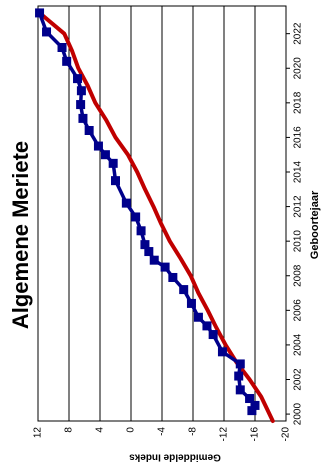 This screenshot has width=326, height=474. I want to click on x-axis-label: Geboortejaar, so click(315, 225).